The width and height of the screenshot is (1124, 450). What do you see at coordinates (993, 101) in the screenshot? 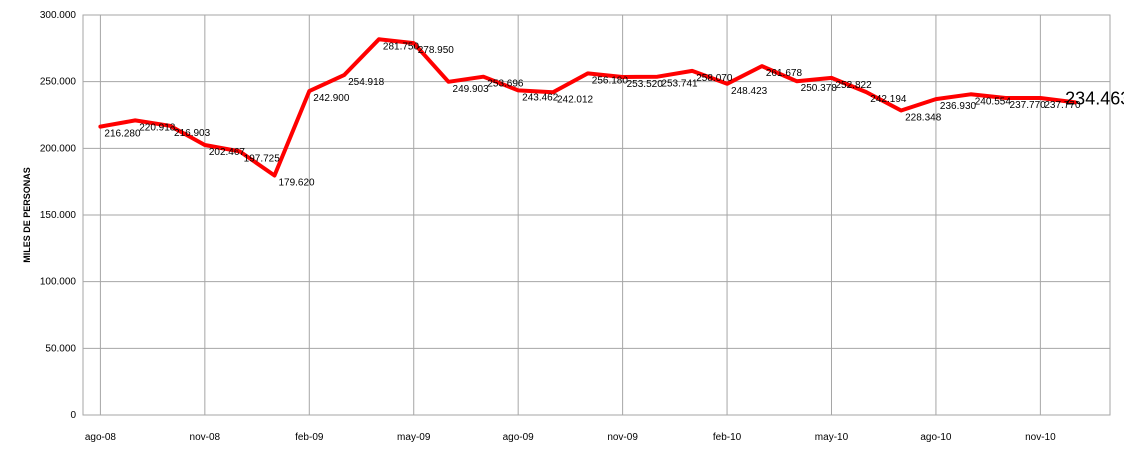
I see `data-label: 240.554` at bounding box center [993, 101].